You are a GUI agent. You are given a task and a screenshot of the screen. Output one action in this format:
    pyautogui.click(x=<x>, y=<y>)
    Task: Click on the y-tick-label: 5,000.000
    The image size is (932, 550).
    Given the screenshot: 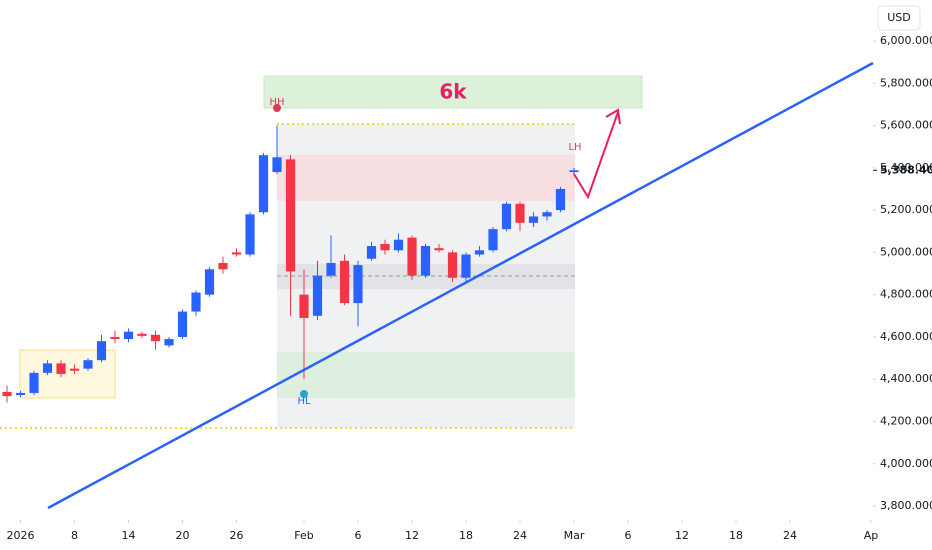 What is the action you would take?
    pyautogui.click(x=906, y=251)
    